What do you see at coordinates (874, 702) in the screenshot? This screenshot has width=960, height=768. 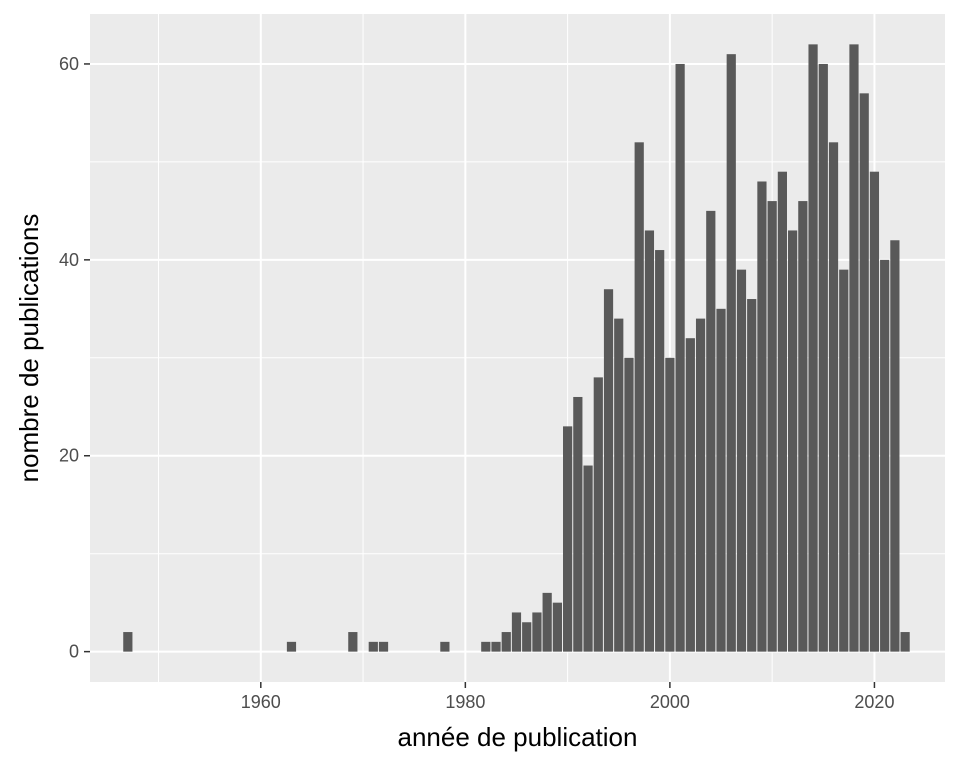 I see `x-tick-label: 2020` at bounding box center [874, 702].